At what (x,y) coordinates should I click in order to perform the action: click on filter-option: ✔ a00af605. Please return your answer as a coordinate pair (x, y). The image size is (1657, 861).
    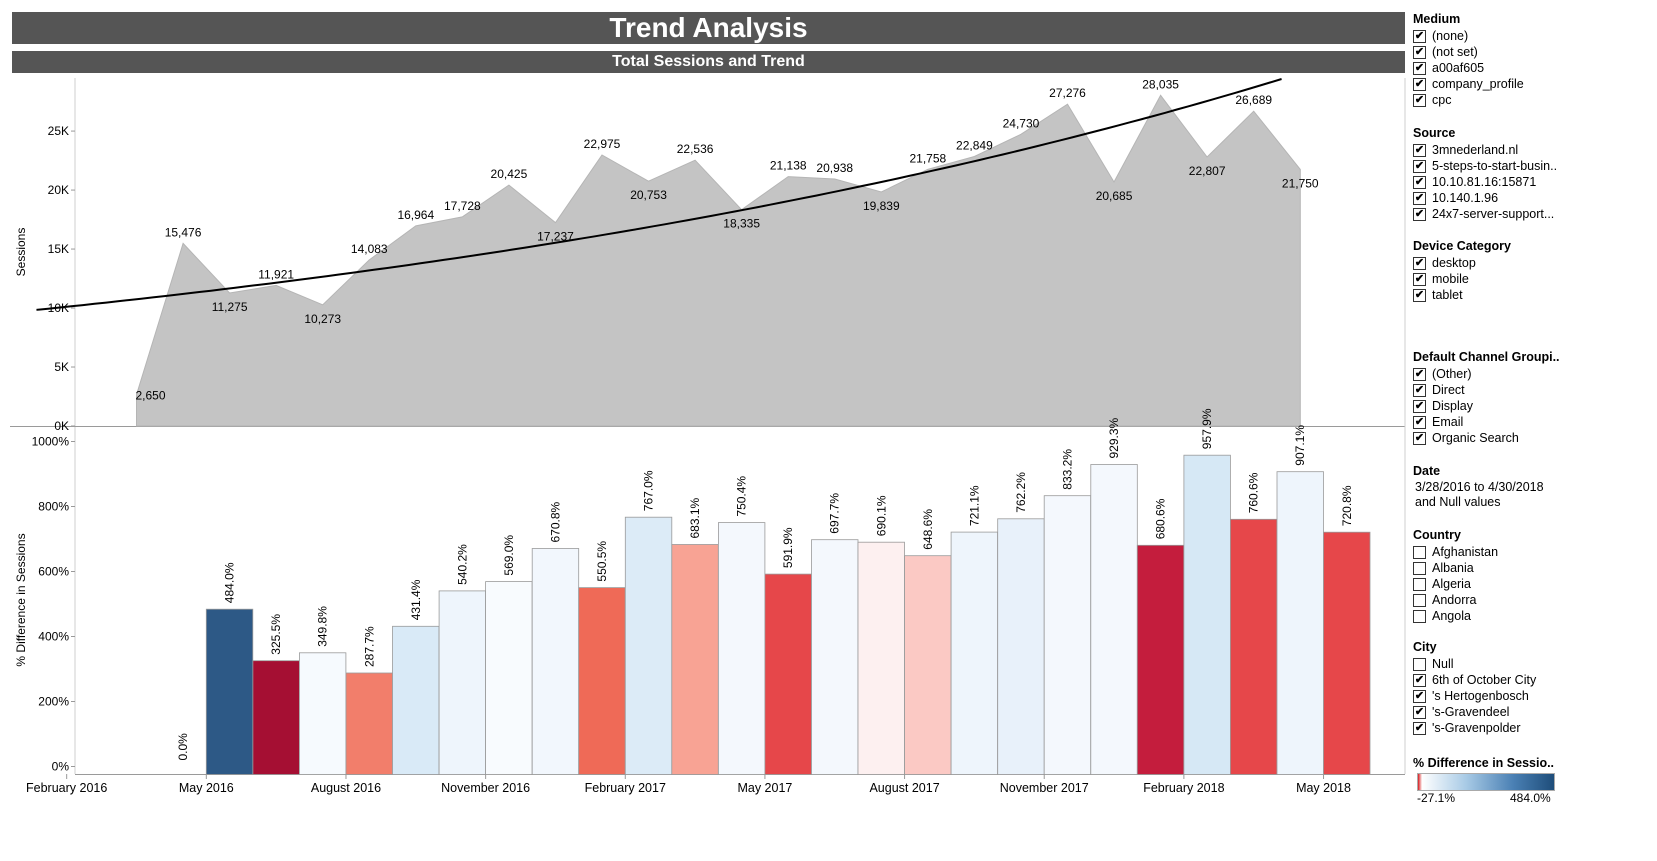
    Looking at the image, I should click on (1535, 68).